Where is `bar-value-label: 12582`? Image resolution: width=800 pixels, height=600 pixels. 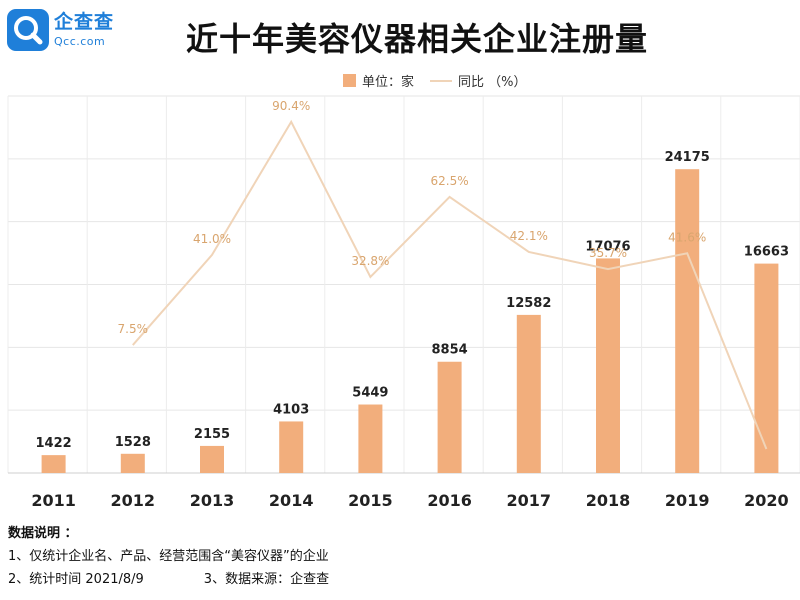
bar-value-label: 12582 is located at coordinates (528, 303).